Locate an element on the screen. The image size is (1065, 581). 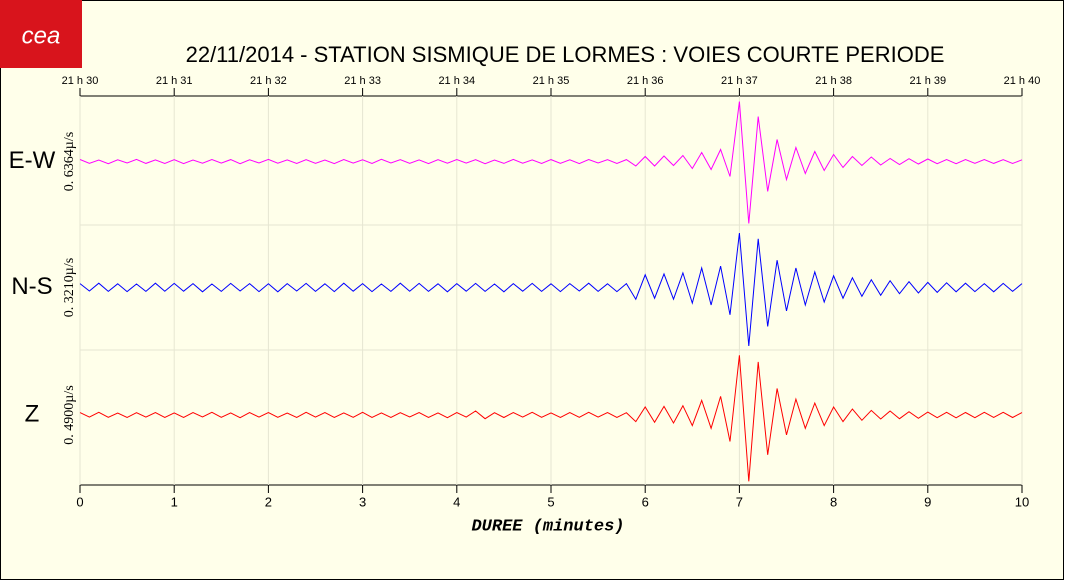
logo-box is located at coordinates (41, 34).